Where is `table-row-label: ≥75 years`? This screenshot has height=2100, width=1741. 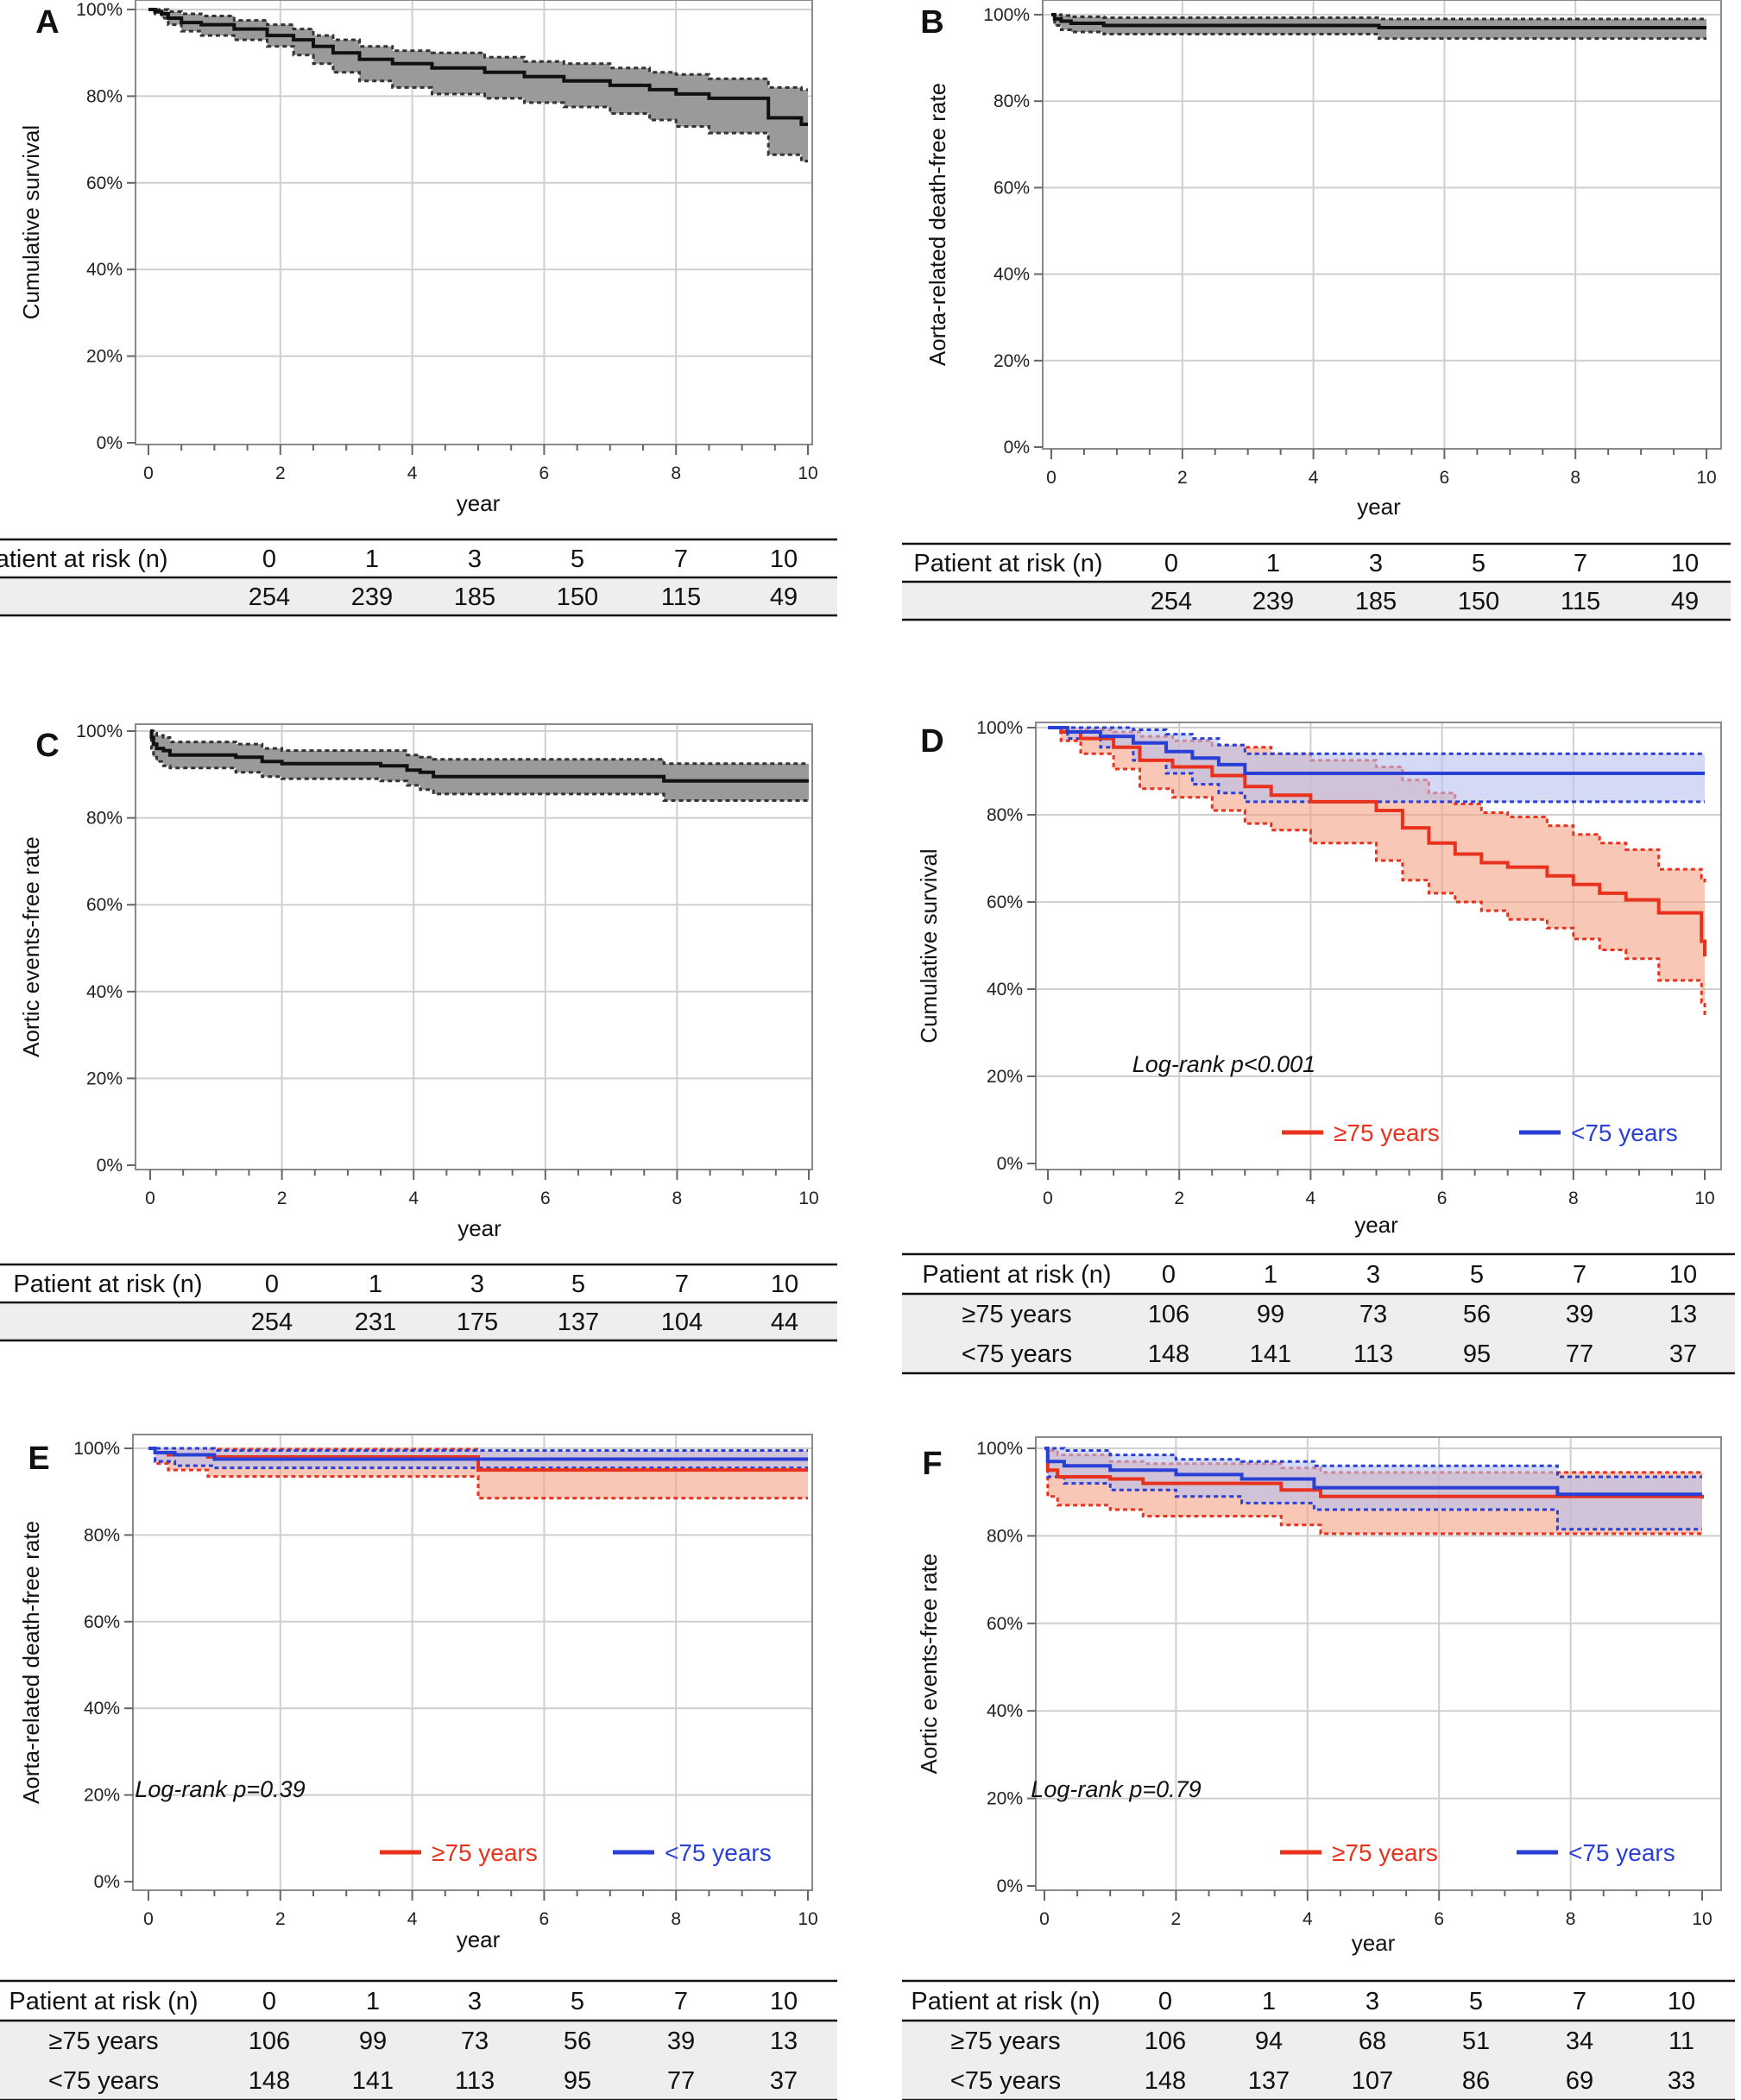
table-row-label: ≥75 years is located at coordinates (1016, 1314).